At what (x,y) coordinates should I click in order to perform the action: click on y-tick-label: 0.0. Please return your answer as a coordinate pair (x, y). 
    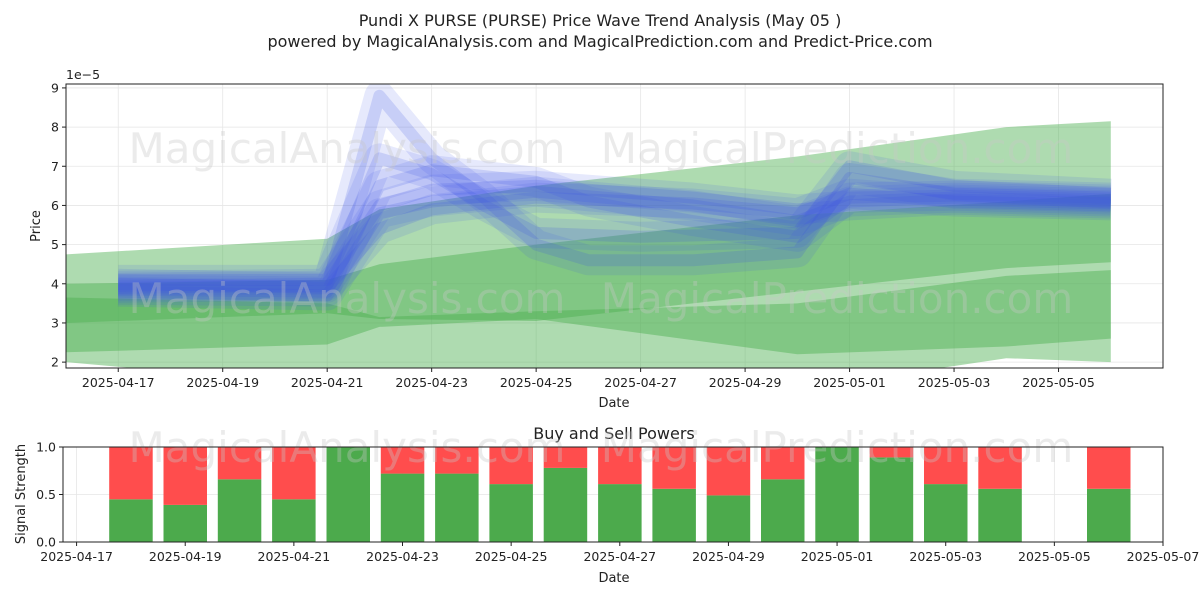
    Looking at the image, I should click on (46, 542).